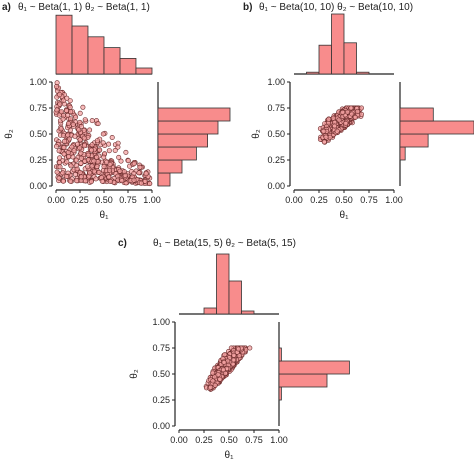 The image size is (474, 461). I want to click on panel-a-marginal-y, so click(194, 134).